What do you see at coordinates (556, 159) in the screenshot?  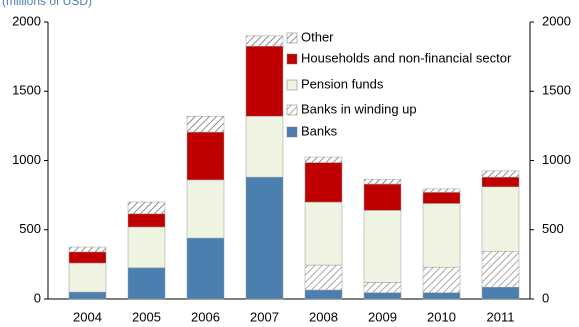 I see `y2-tick-label: 1000` at bounding box center [556, 159].